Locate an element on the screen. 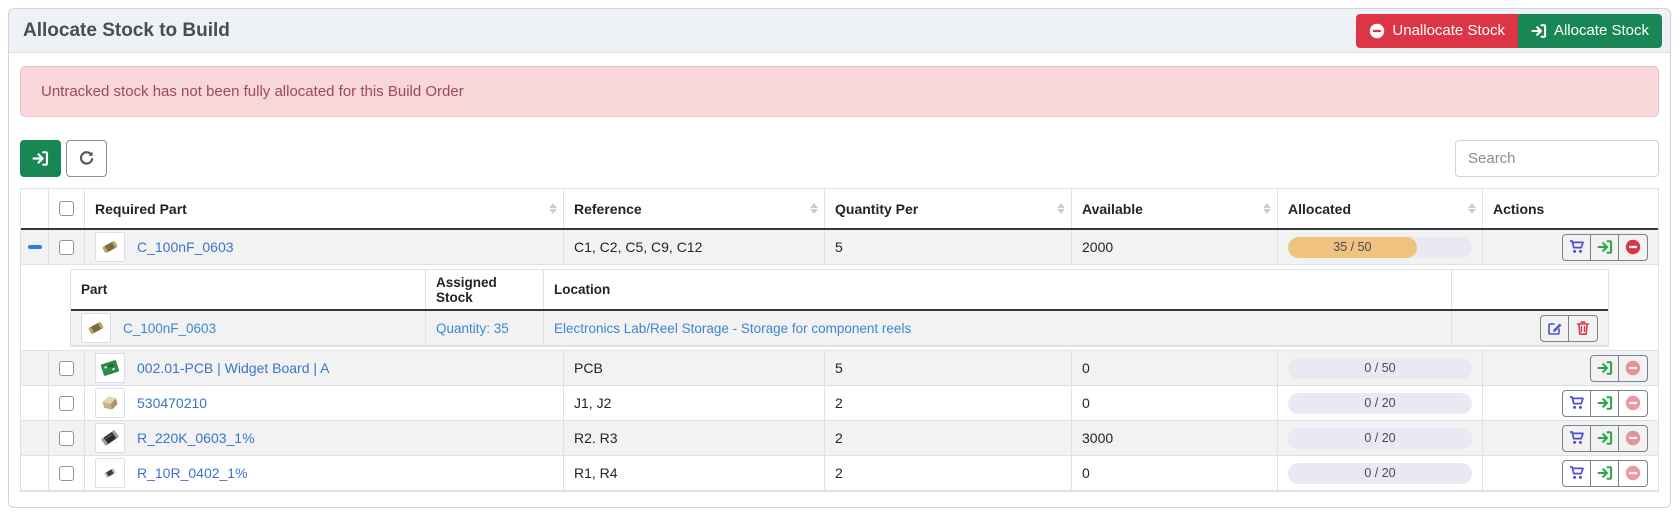  reference-cell: C1, C2, C5, C9, C12 is located at coordinates (694, 247).